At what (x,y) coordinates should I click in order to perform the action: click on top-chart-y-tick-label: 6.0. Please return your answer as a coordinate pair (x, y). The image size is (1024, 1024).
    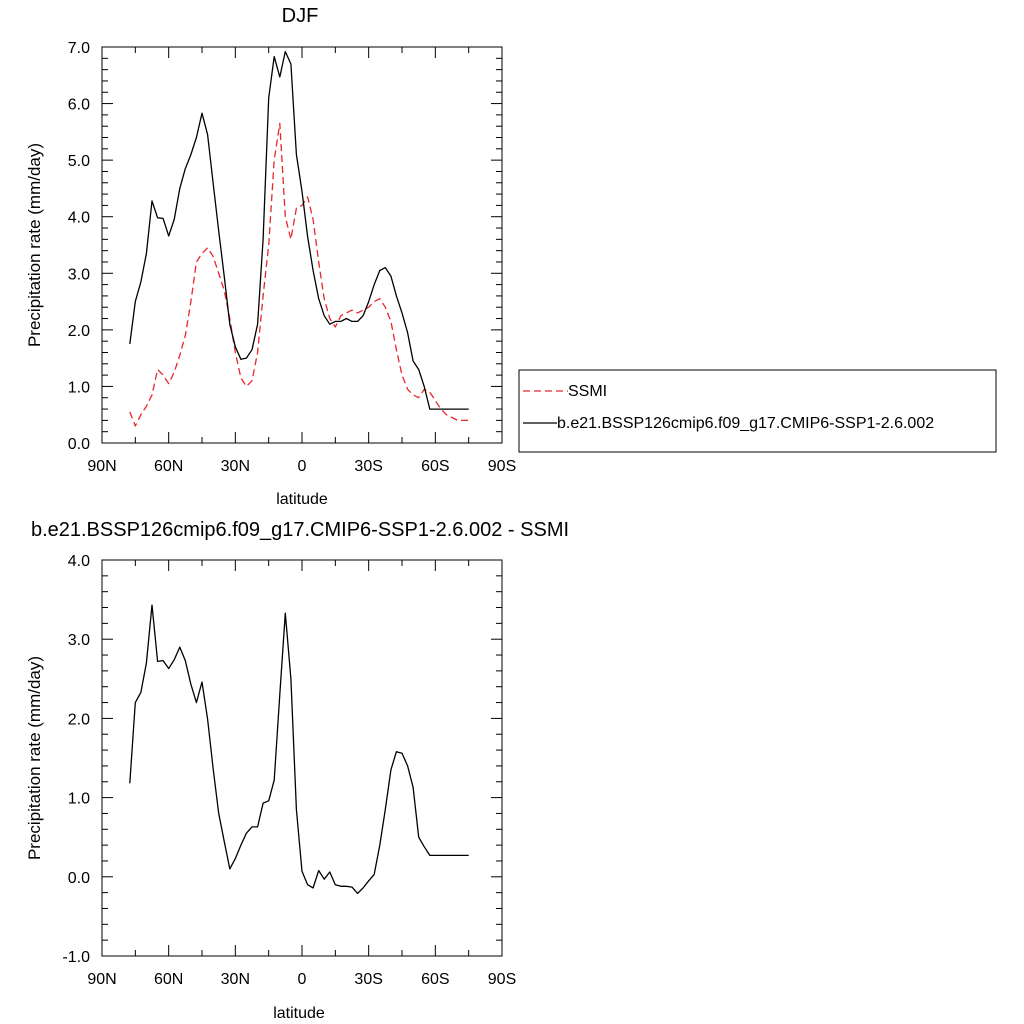
    Looking at the image, I should click on (79, 105).